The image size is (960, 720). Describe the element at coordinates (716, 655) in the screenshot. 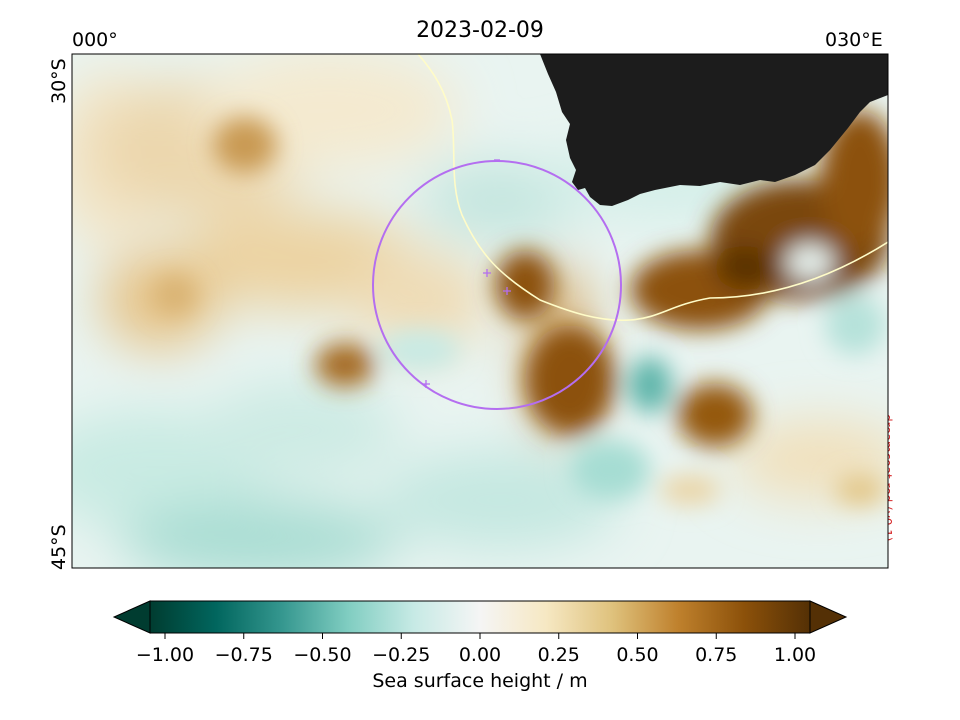

I see `colorbar-tick-label: 0.75` at that location.